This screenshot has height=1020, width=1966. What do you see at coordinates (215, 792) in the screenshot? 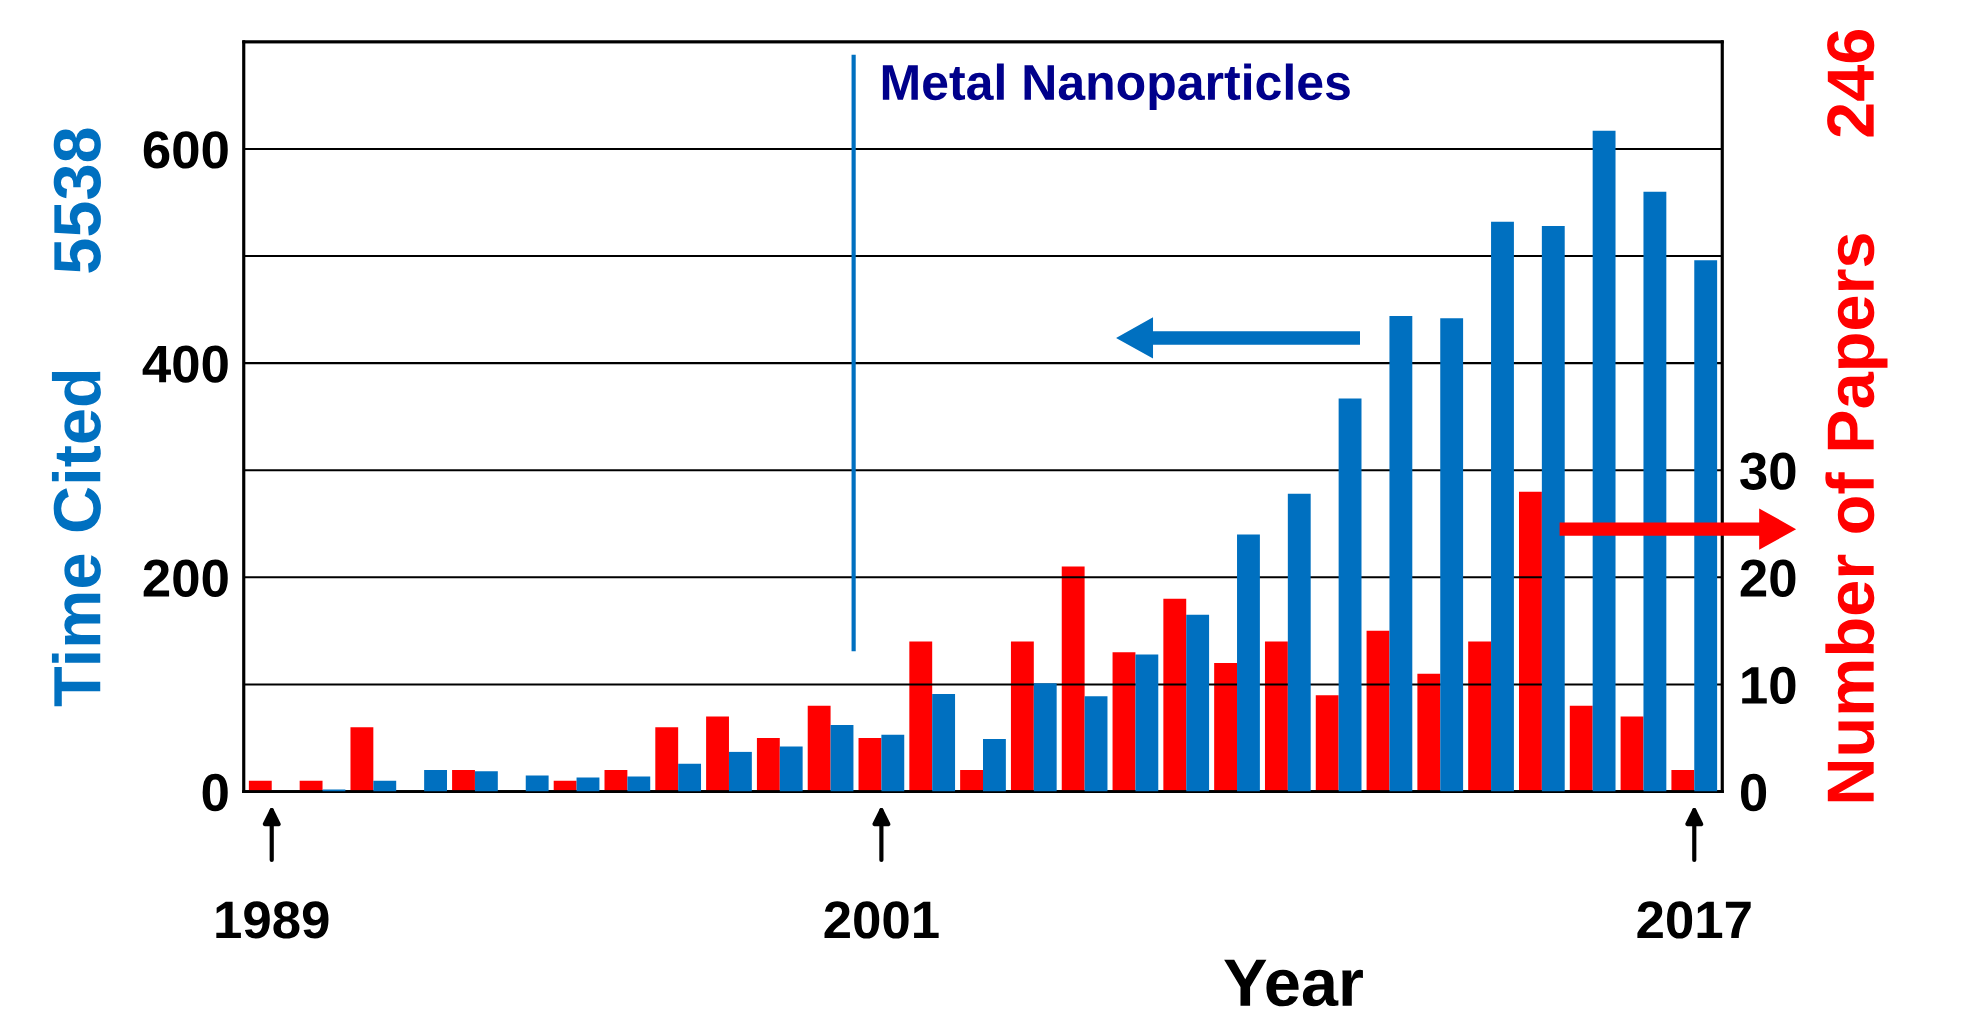
I see `y-tick-label: 0` at bounding box center [215, 792].